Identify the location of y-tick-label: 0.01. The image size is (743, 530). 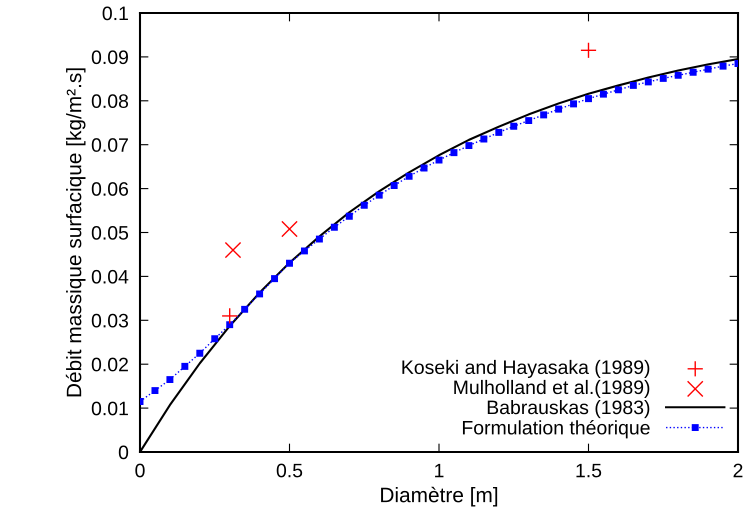
(110, 409).